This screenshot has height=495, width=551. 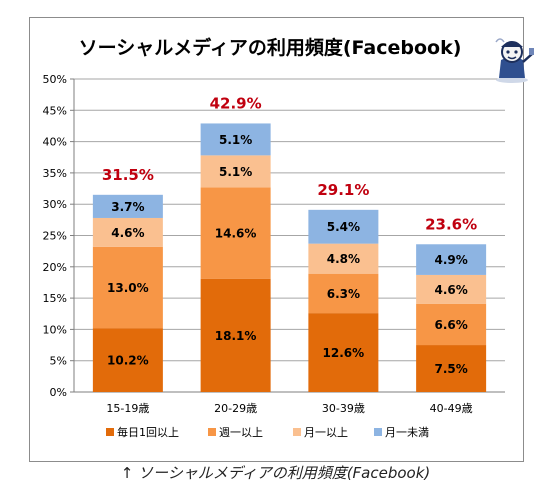 I want to click on y-tick-label: 20%, so click(x=55, y=267).